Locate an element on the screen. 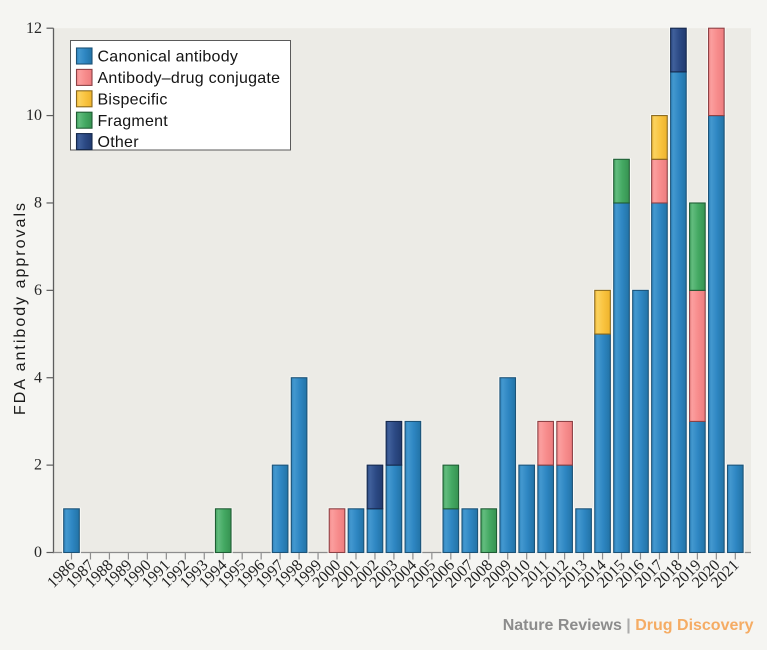 The width and height of the screenshot is (767, 650). svg-text: Fragment is located at coordinates (133, 121).